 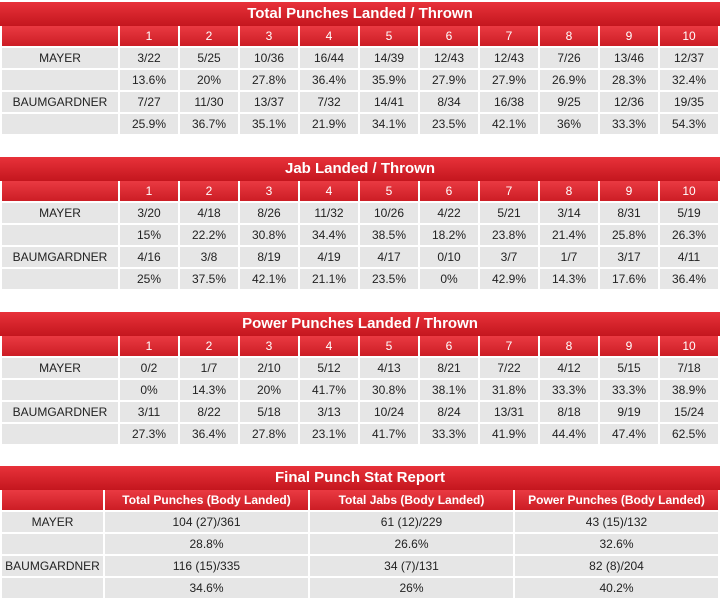 I want to click on stat-cell: 3/14, so click(x=569, y=213).